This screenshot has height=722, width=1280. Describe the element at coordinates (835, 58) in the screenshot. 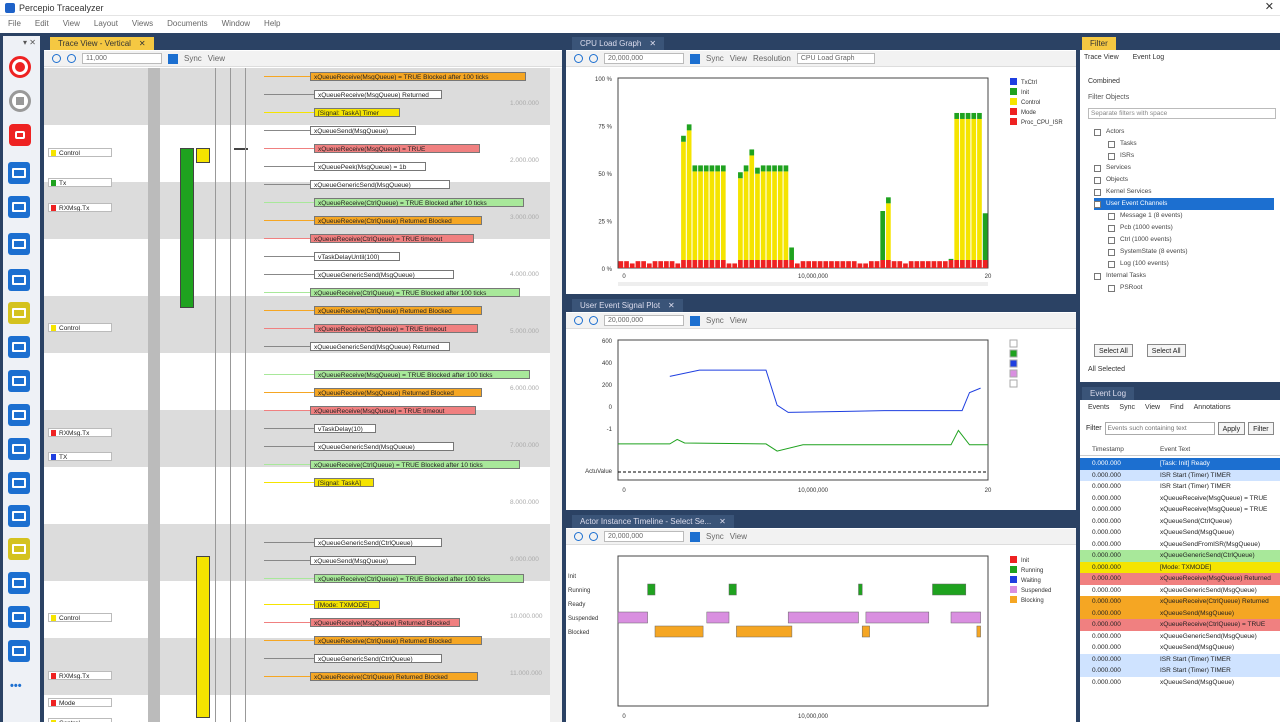

I see `graph-mode-select: CPU Load Graph` at that location.